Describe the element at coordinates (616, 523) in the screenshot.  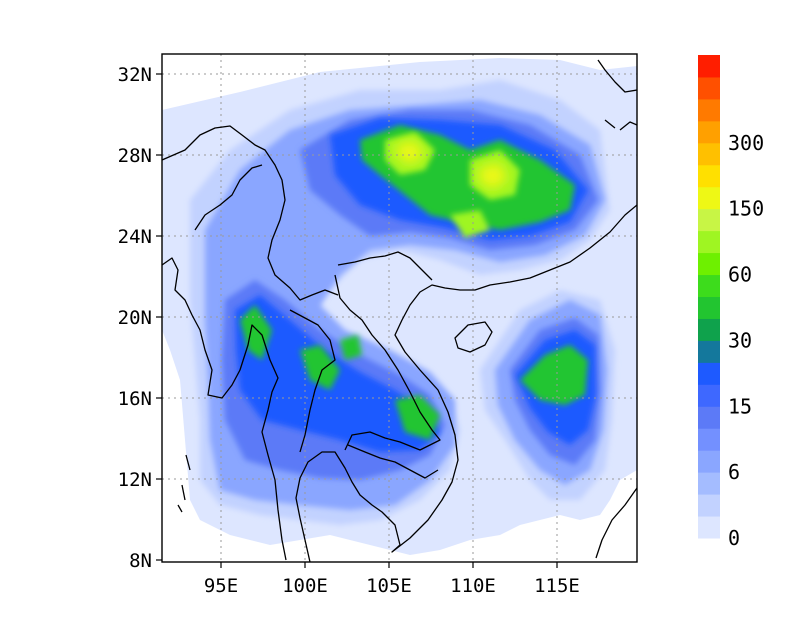
I see `coastline-taiwan-region` at that location.